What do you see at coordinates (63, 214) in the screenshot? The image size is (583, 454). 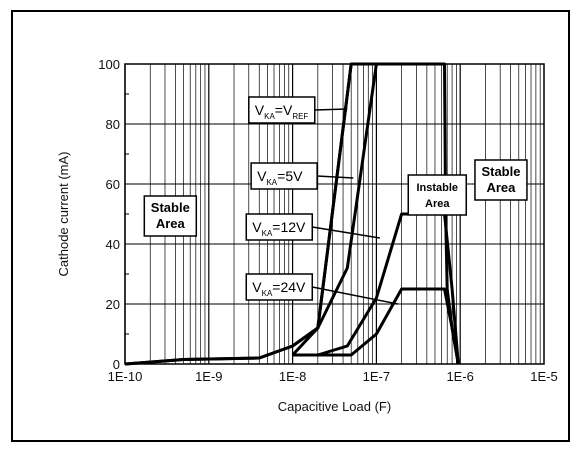 I see `y-axis-label: Cathode current (mA)` at bounding box center [63, 214].